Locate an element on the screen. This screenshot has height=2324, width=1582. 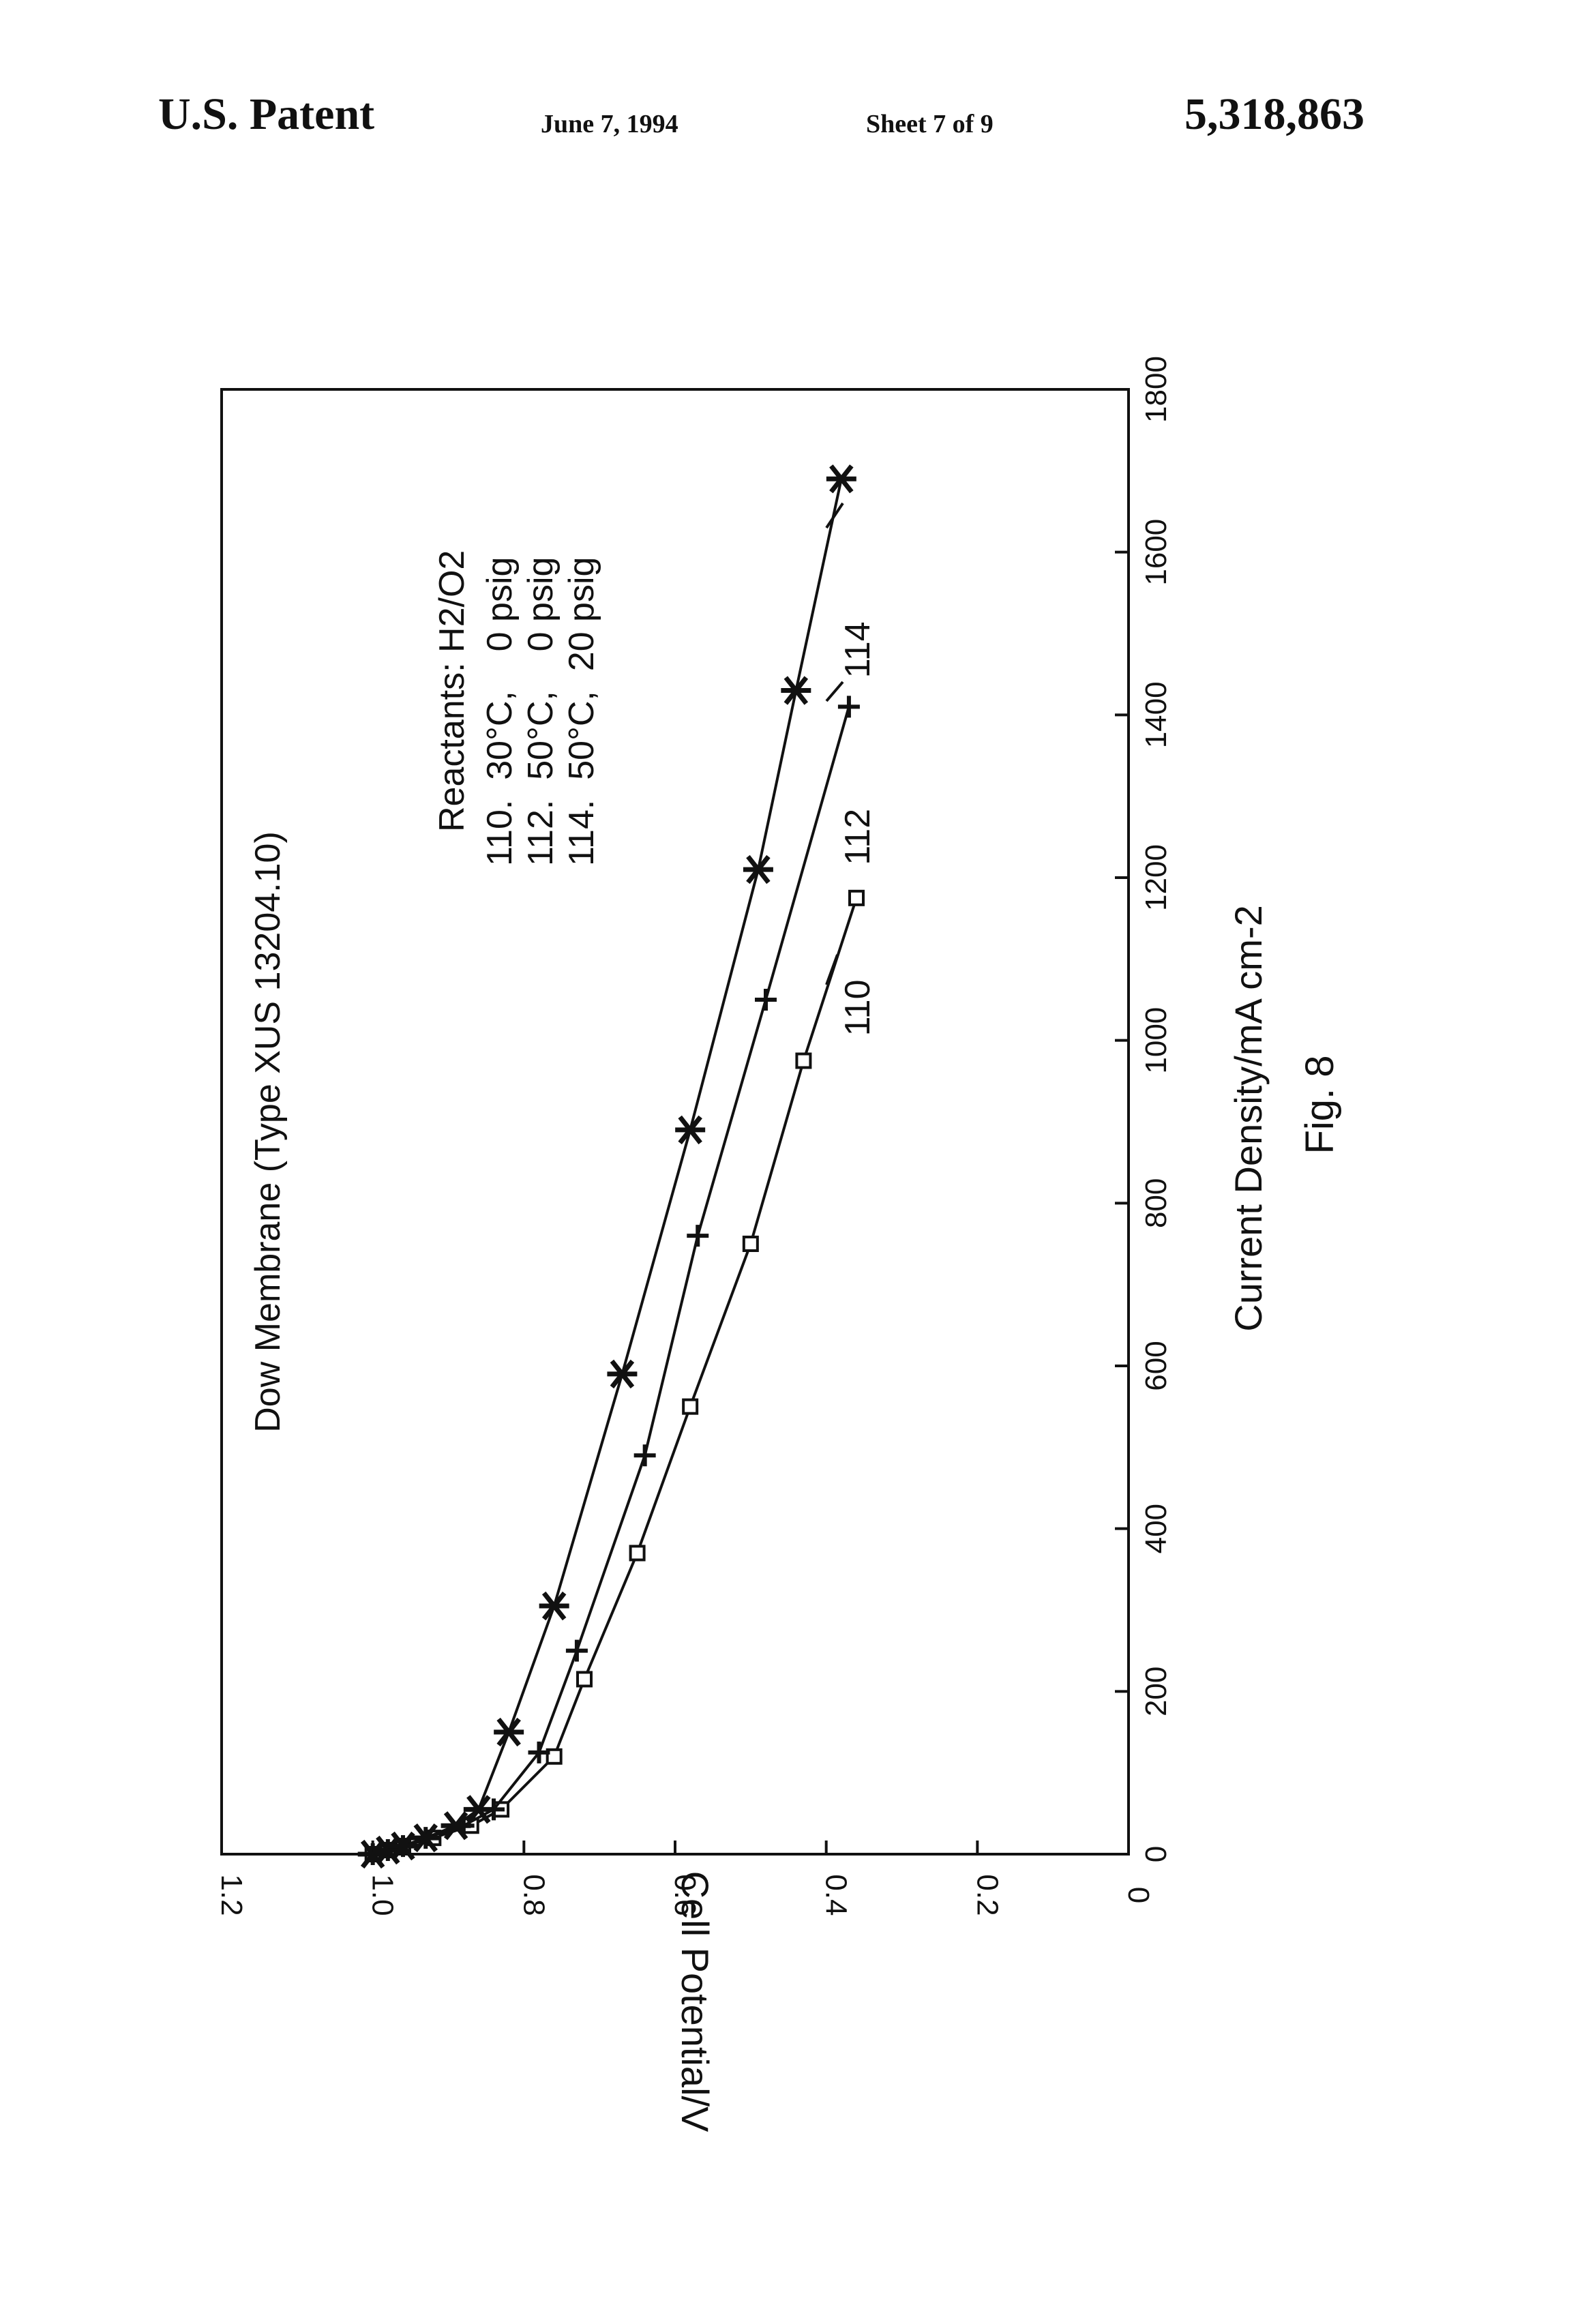
y-axis-label: Cell Potential/V is located at coordinates (695, 2002).